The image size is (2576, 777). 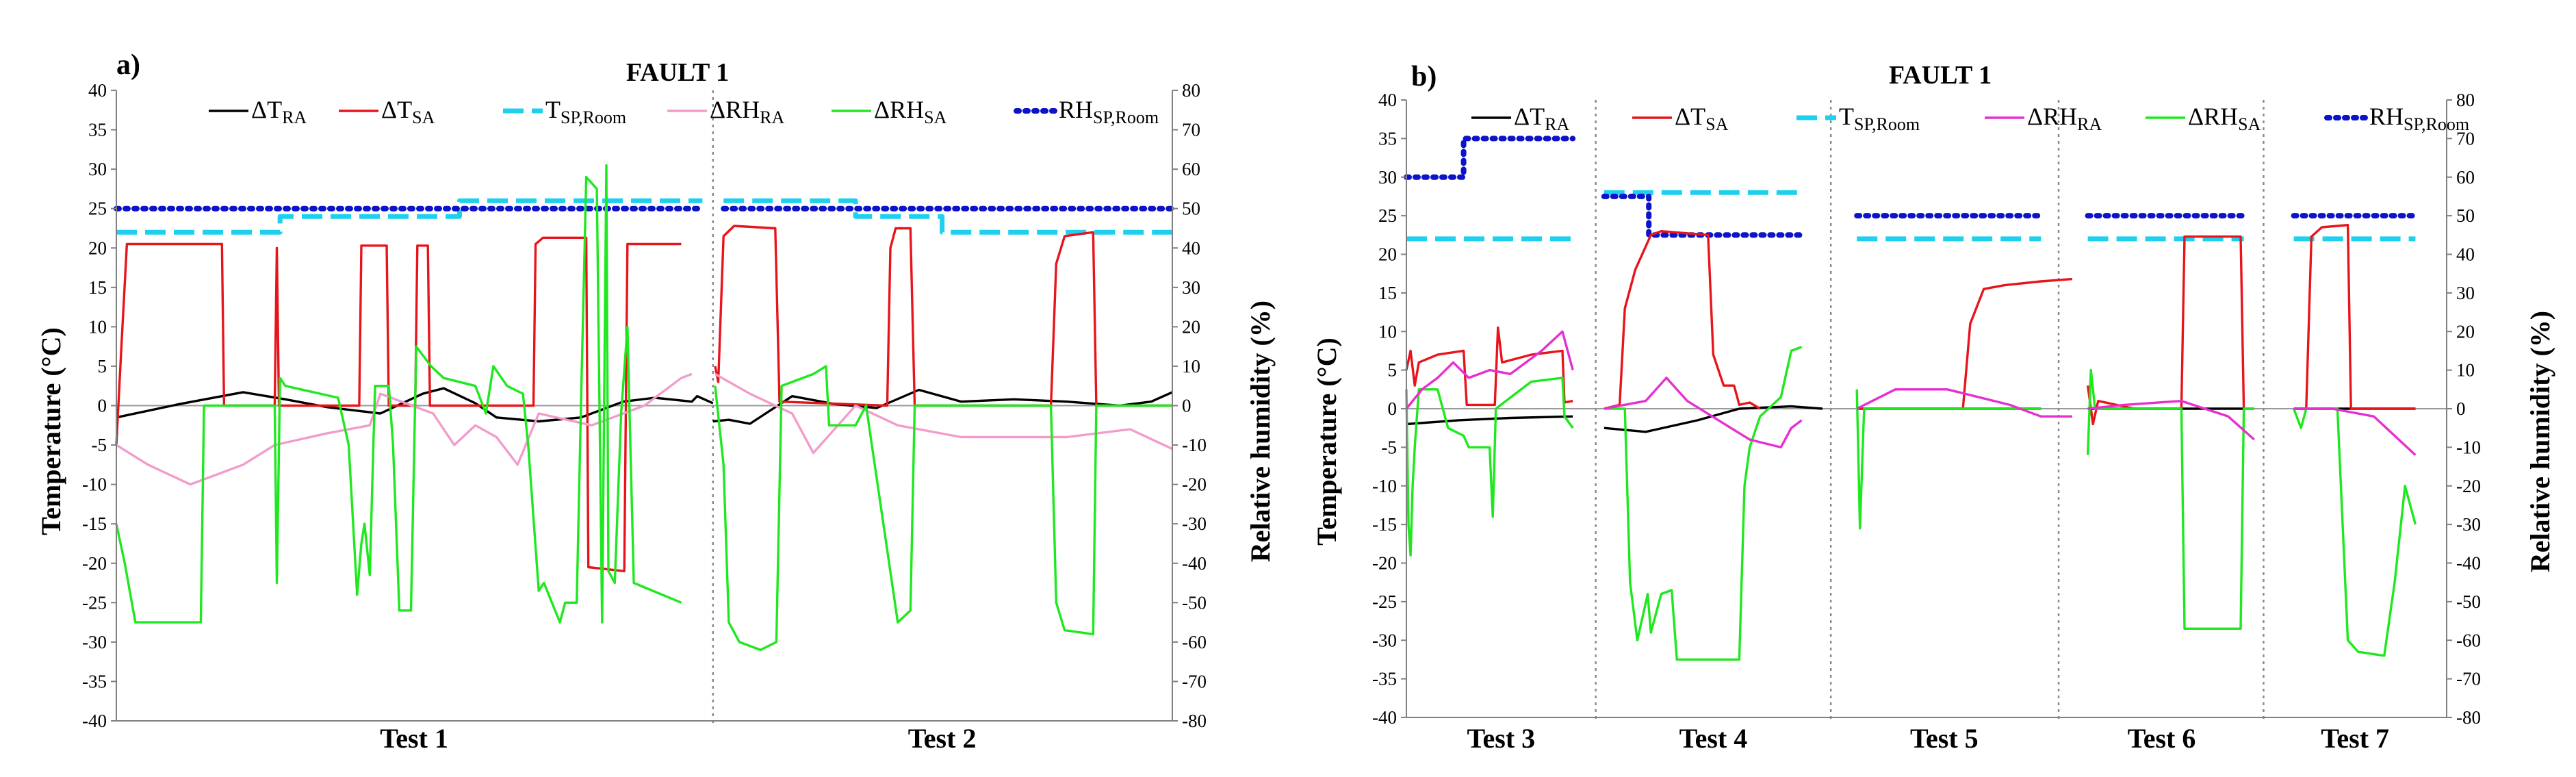 I want to click on panel-label: a), so click(x=128, y=65).